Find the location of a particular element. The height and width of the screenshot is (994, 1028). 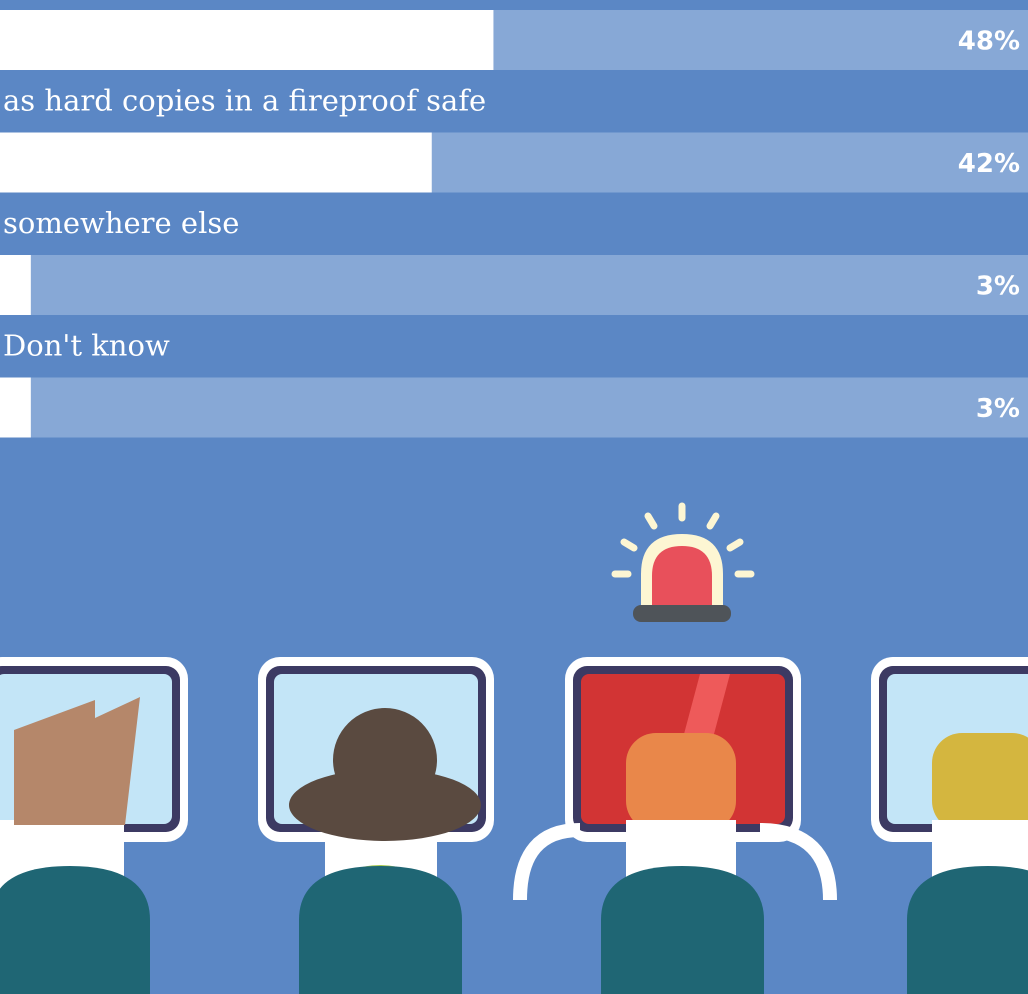

value-label: 48% is located at coordinates (989, 42).